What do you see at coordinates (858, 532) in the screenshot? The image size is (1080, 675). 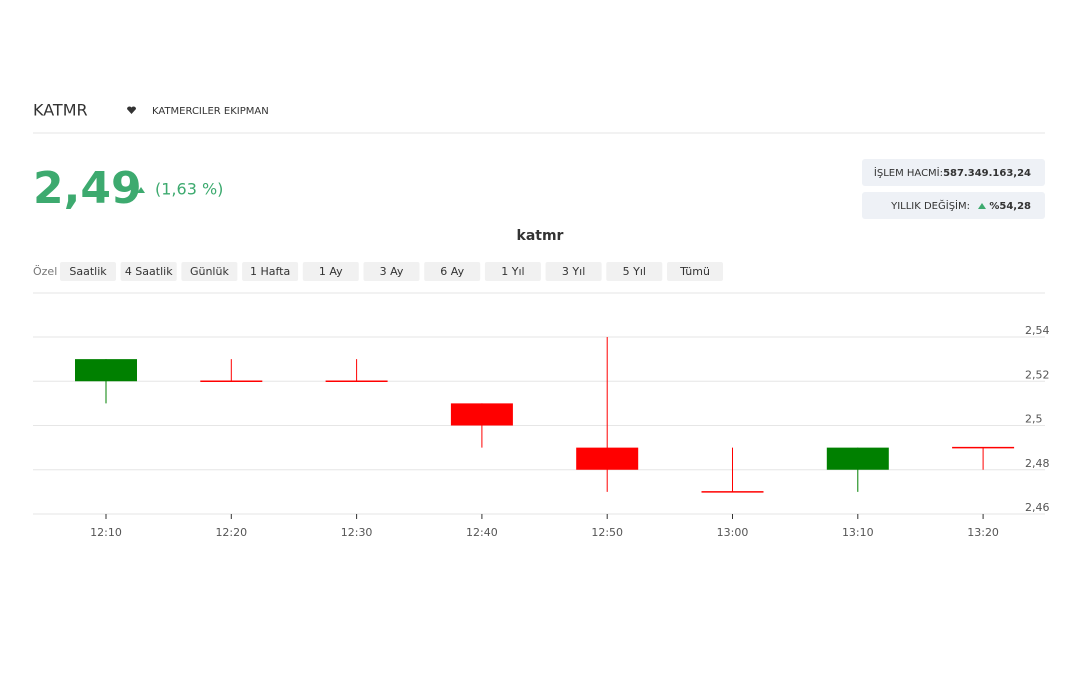 I see `x-tick-label: 13:10` at bounding box center [858, 532].